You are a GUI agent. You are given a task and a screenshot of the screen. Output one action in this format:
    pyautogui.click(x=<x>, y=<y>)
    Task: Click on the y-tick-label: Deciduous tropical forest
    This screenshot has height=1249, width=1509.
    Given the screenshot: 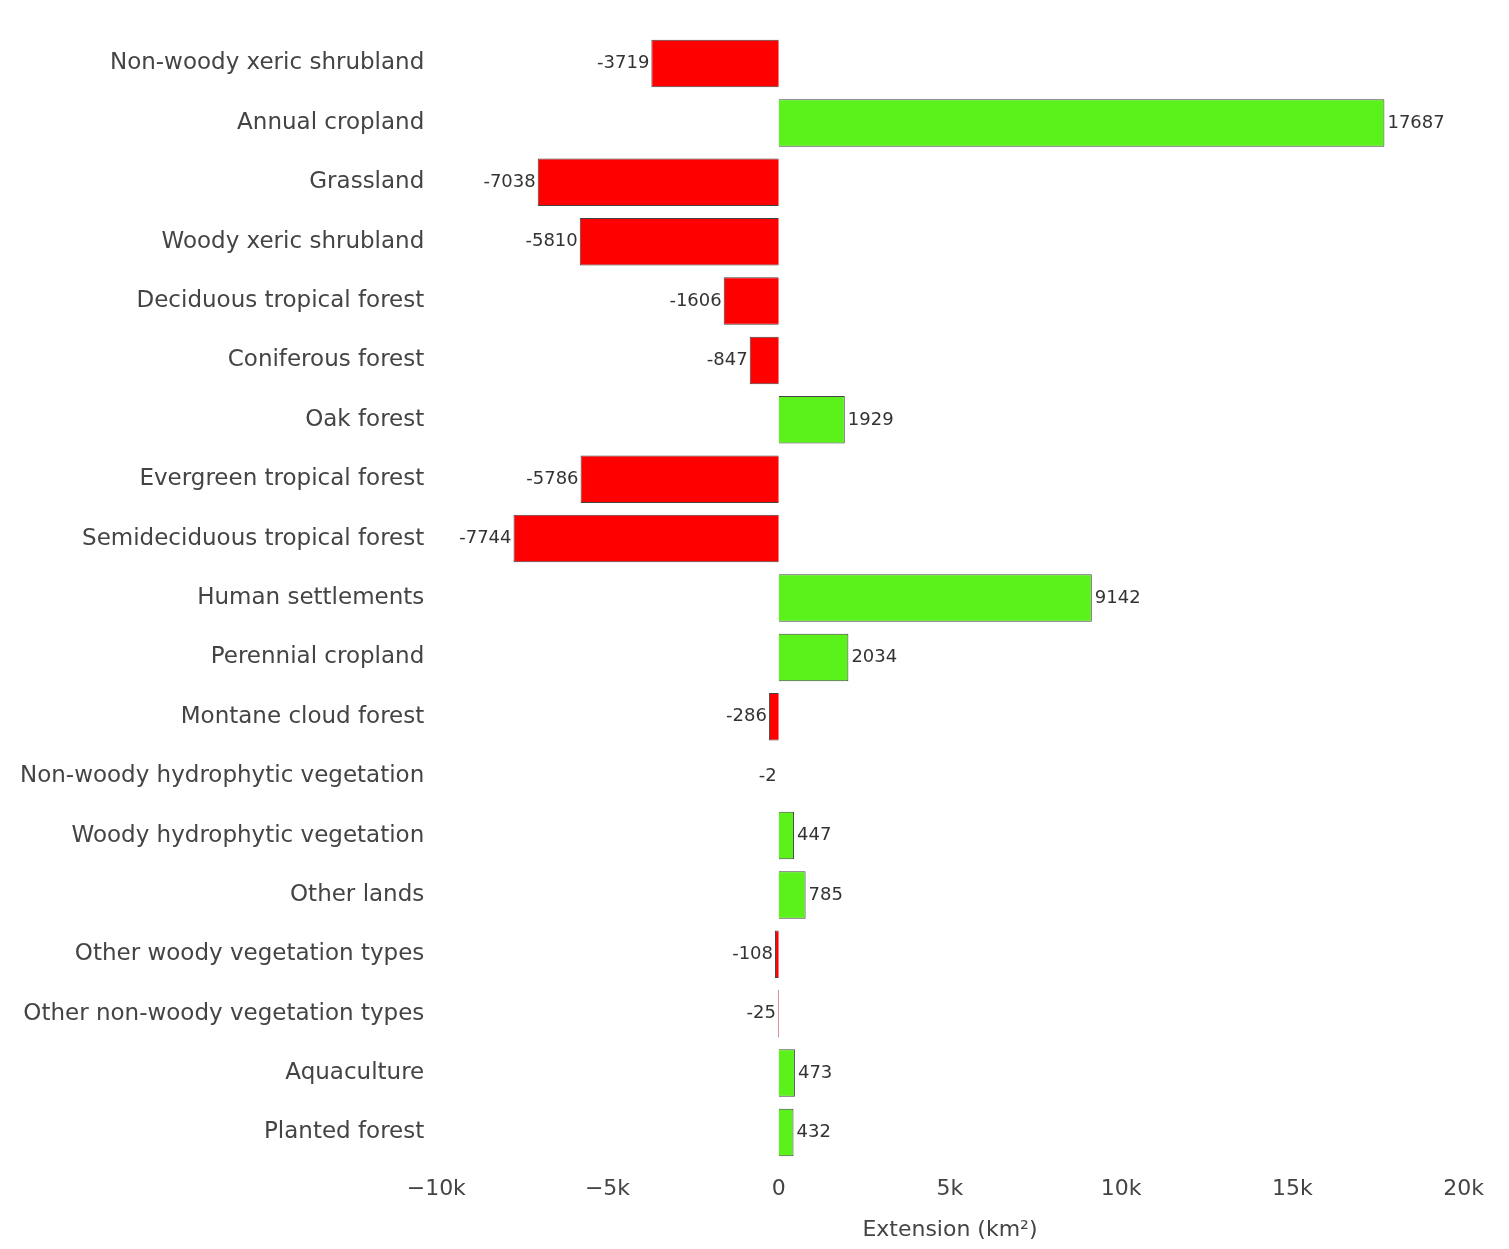 What is the action you would take?
    pyautogui.click(x=280, y=299)
    